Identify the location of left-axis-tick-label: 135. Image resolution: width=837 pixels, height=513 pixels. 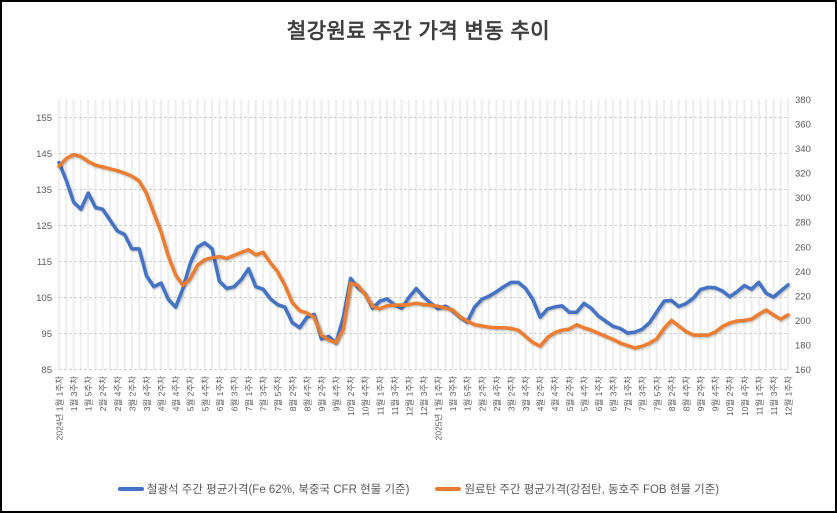
(44, 190).